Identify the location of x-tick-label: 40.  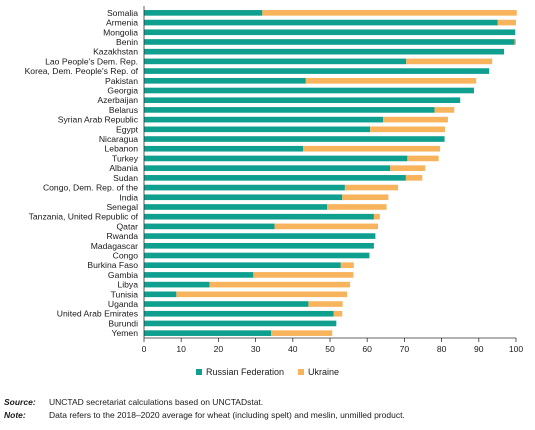
(293, 349).